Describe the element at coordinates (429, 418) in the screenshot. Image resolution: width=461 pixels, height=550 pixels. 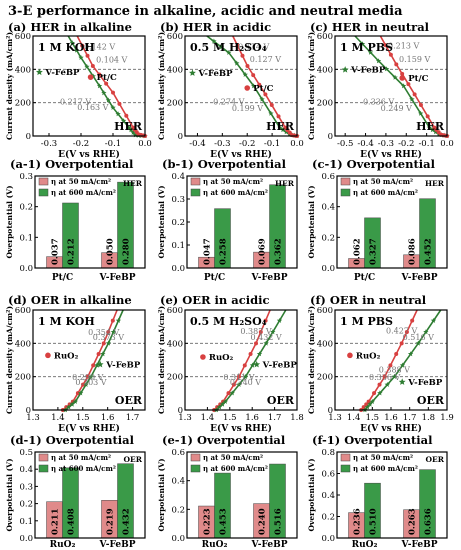
I see `x-tick-label: 1.8` at that location.